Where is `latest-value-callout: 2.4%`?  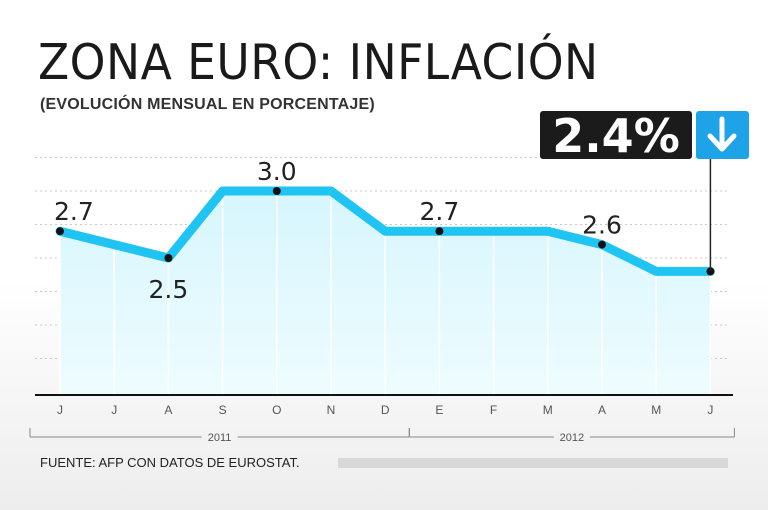
latest-value-callout: 2.4% is located at coordinates (644, 190).